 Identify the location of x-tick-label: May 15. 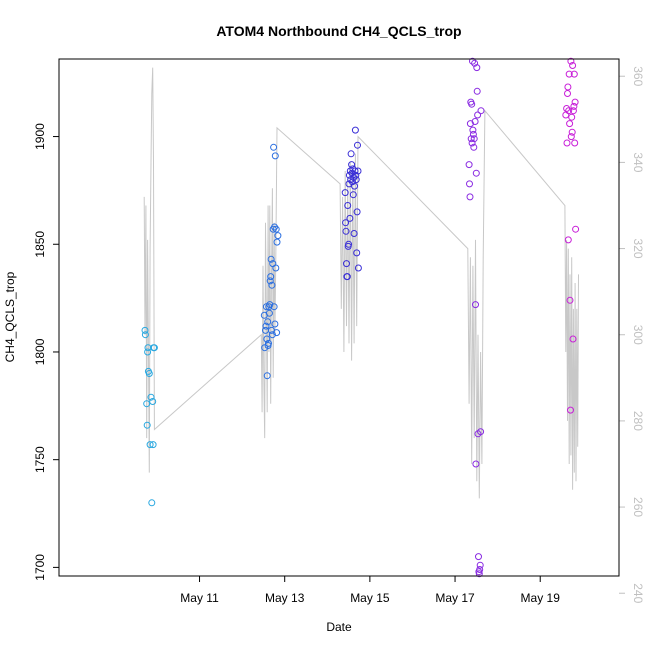
(370, 598).